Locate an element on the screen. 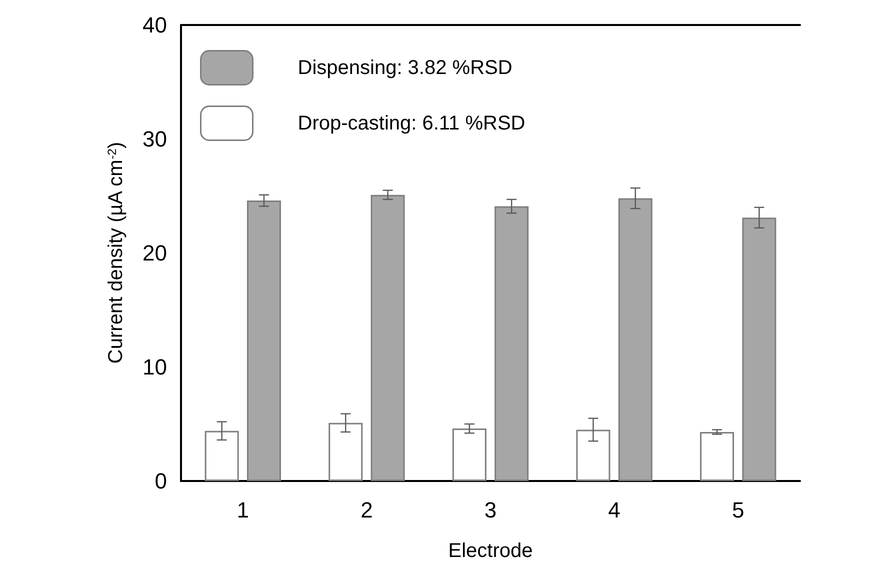 The width and height of the screenshot is (871, 584). y-tick-label: 20 is located at coordinates (154, 253).